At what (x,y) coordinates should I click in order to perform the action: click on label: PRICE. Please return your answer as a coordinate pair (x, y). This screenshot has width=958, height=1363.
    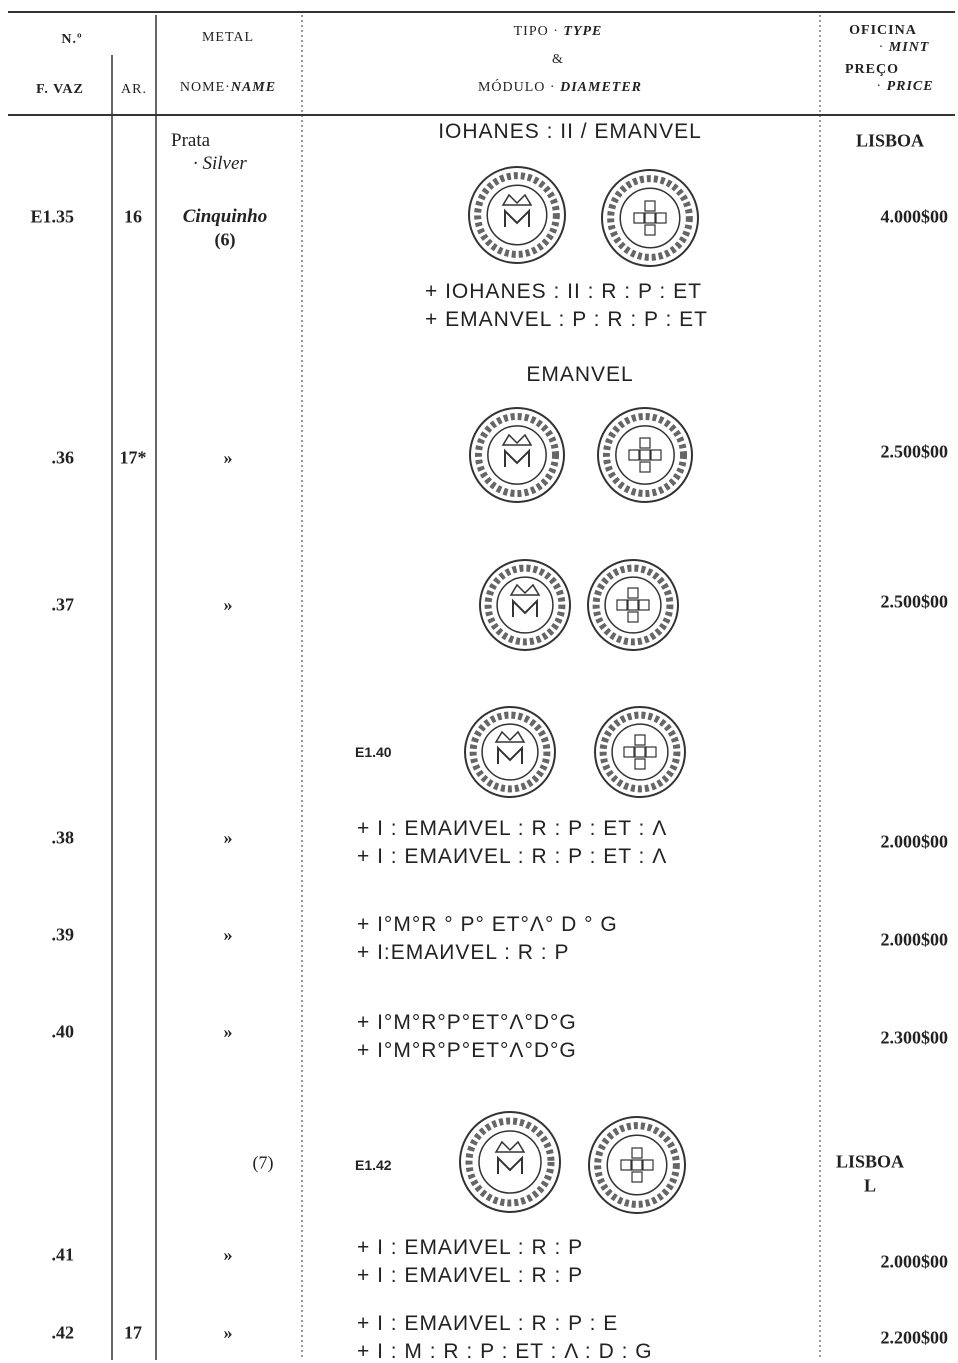
    Looking at the image, I should click on (910, 86).